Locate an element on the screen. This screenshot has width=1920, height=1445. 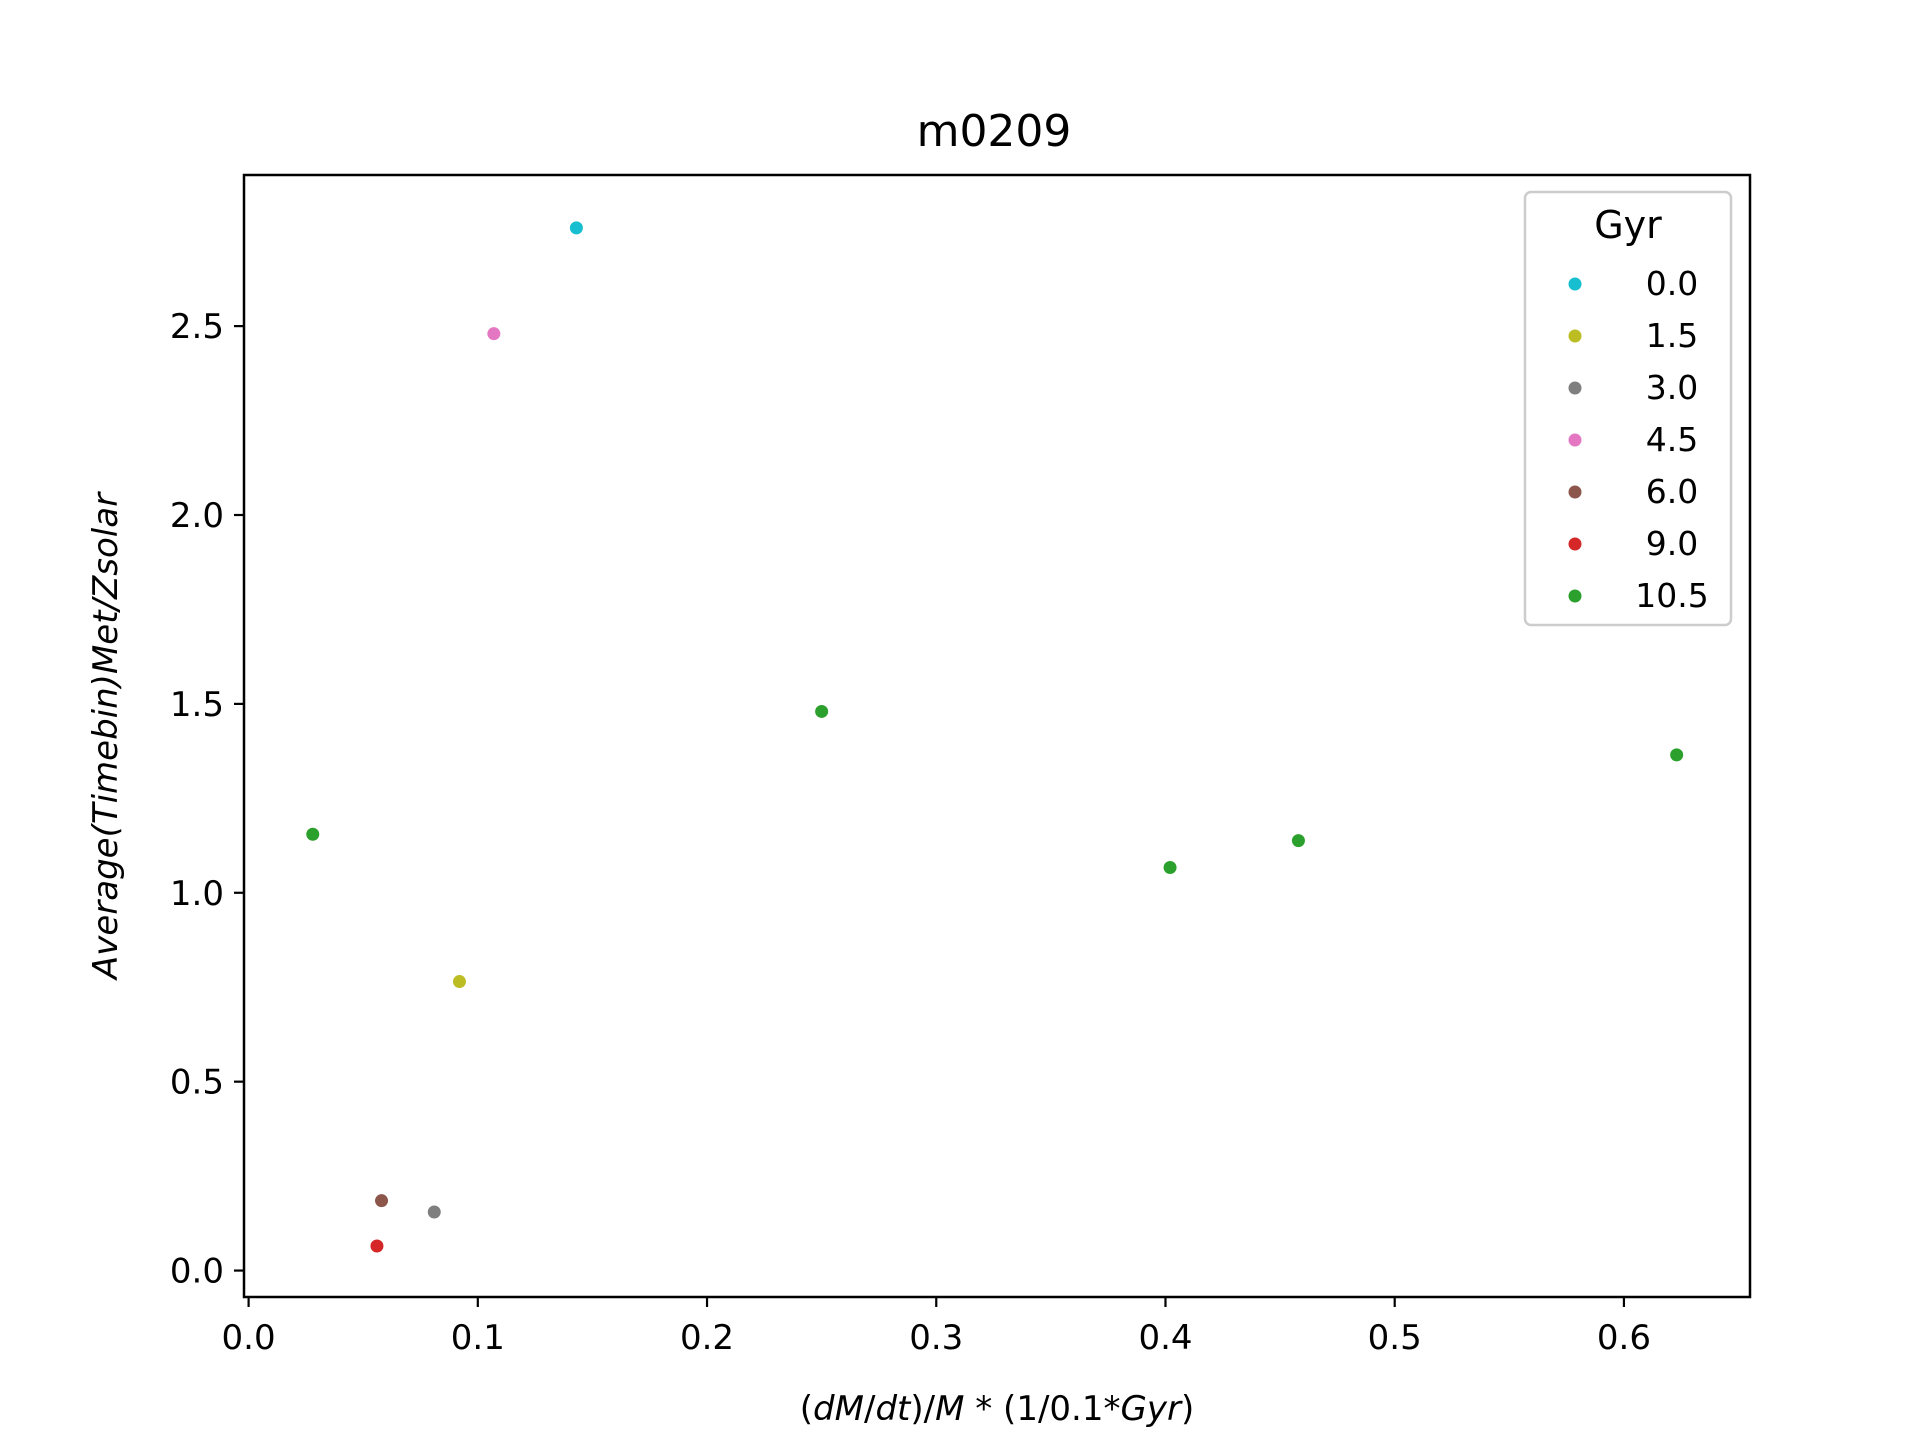
y-axis-ticks: 0.0 0.5 1.0 1.5 2.0 2.5 is located at coordinates (207, 799).